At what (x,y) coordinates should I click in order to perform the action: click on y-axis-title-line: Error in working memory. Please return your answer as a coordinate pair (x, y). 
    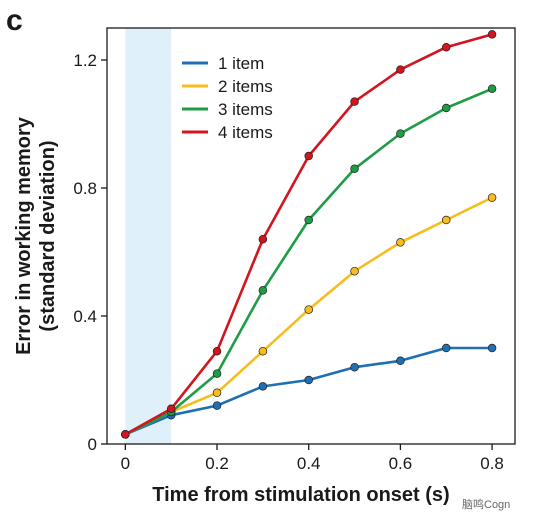
    Looking at the image, I should click on (24, 235).